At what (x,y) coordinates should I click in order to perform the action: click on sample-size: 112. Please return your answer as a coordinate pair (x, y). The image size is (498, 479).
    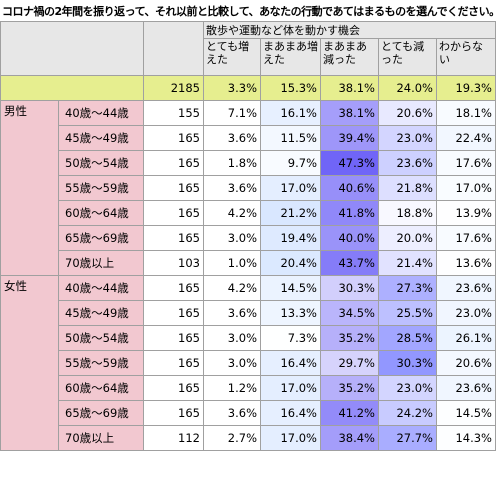
    Looking at the image, I should click on (173, 438).